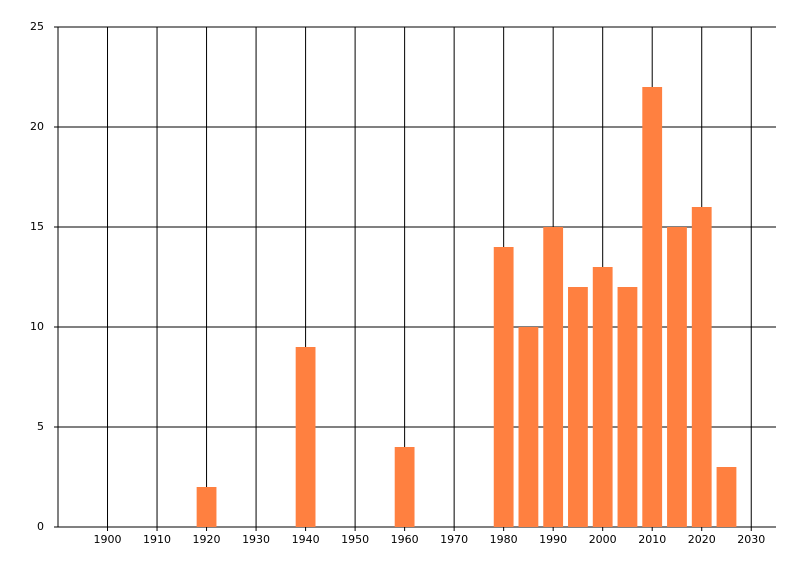  What do you see at coordinates (256, 539) in the screenshot?
I see `x-tick-label: 1930` at bounding box center [256, 539].